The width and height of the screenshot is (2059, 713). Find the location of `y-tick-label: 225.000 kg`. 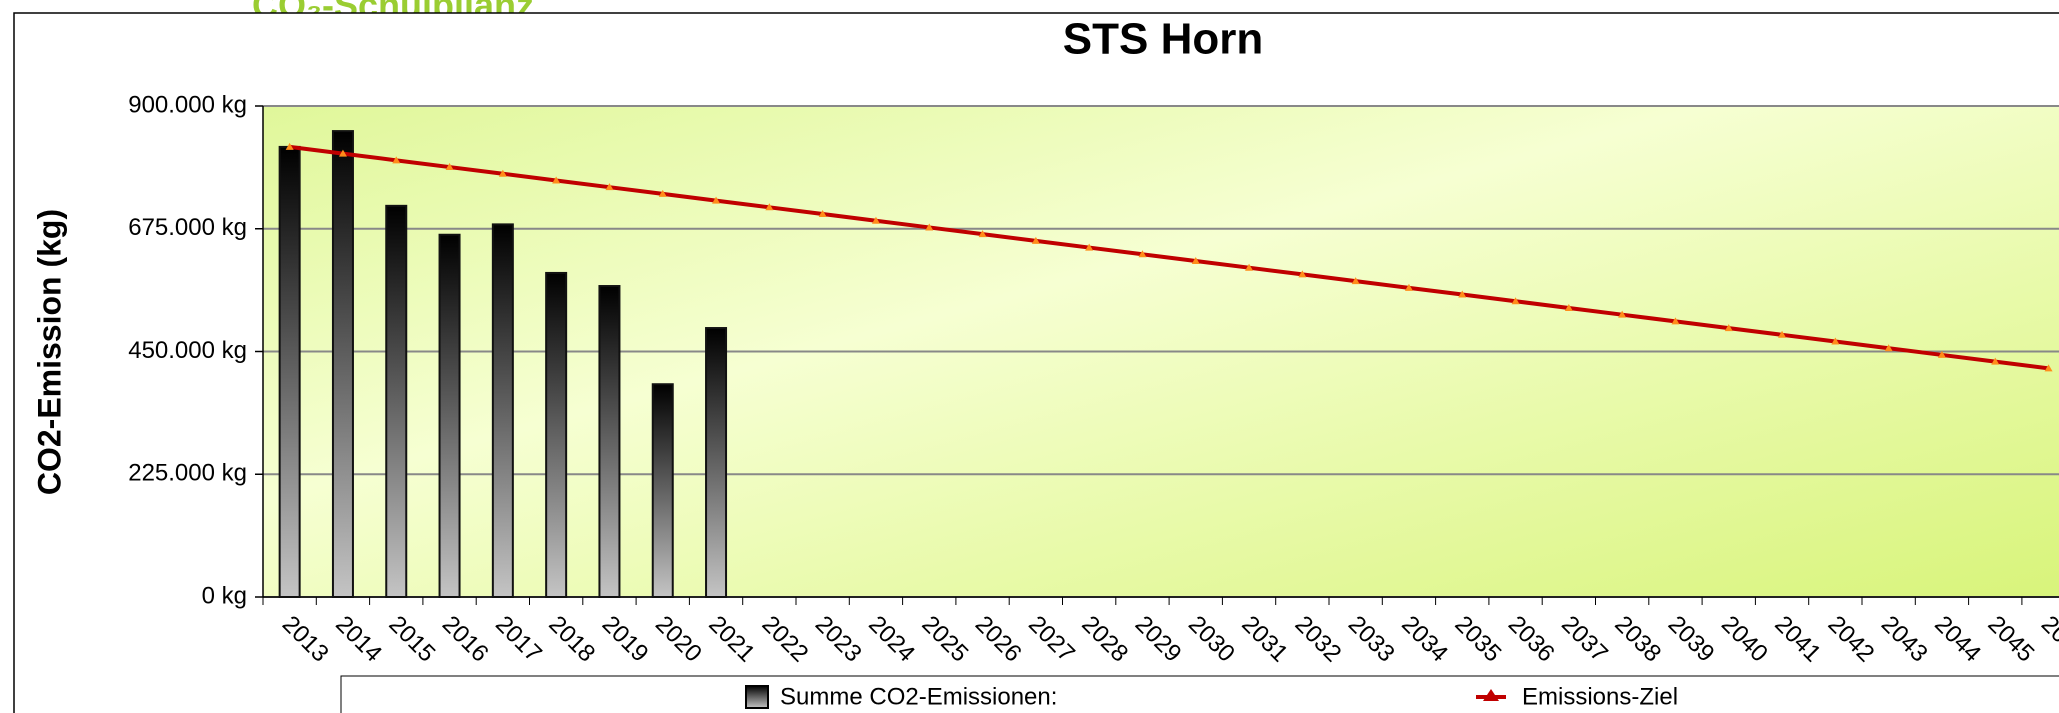

y-tick-label: 225.000 kg is located at coordinates (187, 473).